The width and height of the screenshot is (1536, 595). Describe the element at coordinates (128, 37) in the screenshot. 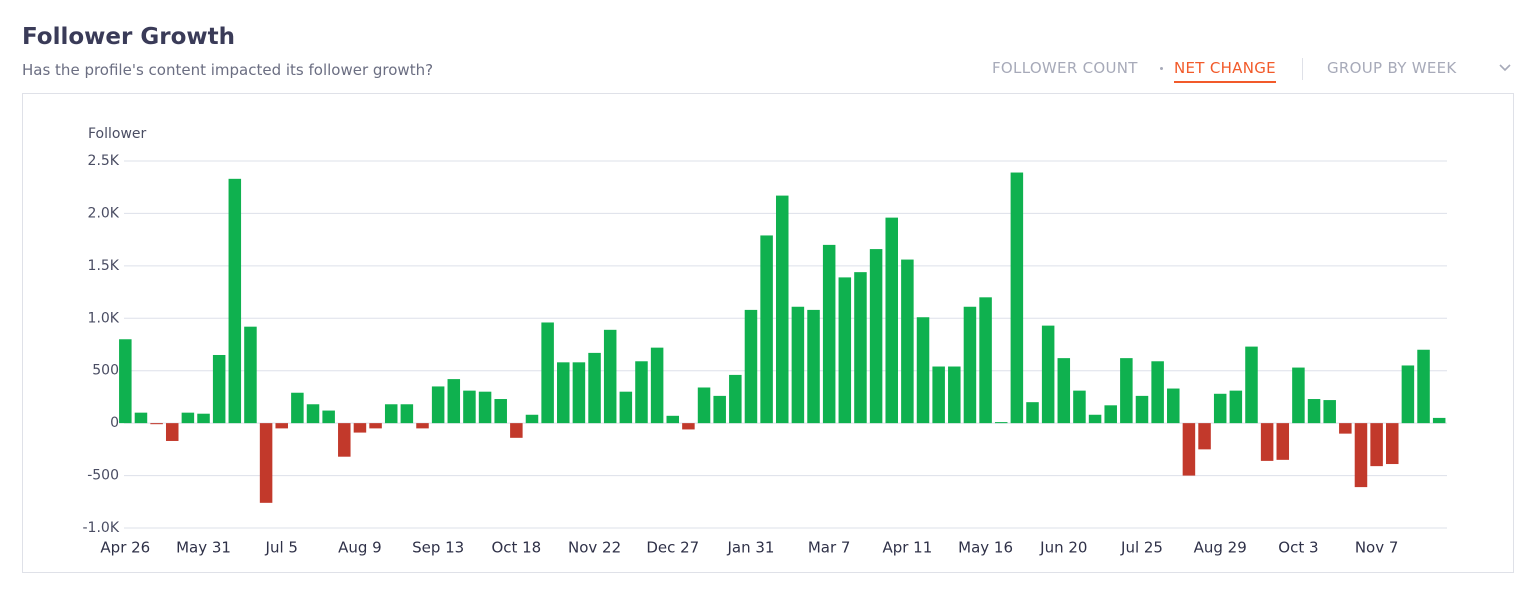

I see `title: Follower Growth` at that location.